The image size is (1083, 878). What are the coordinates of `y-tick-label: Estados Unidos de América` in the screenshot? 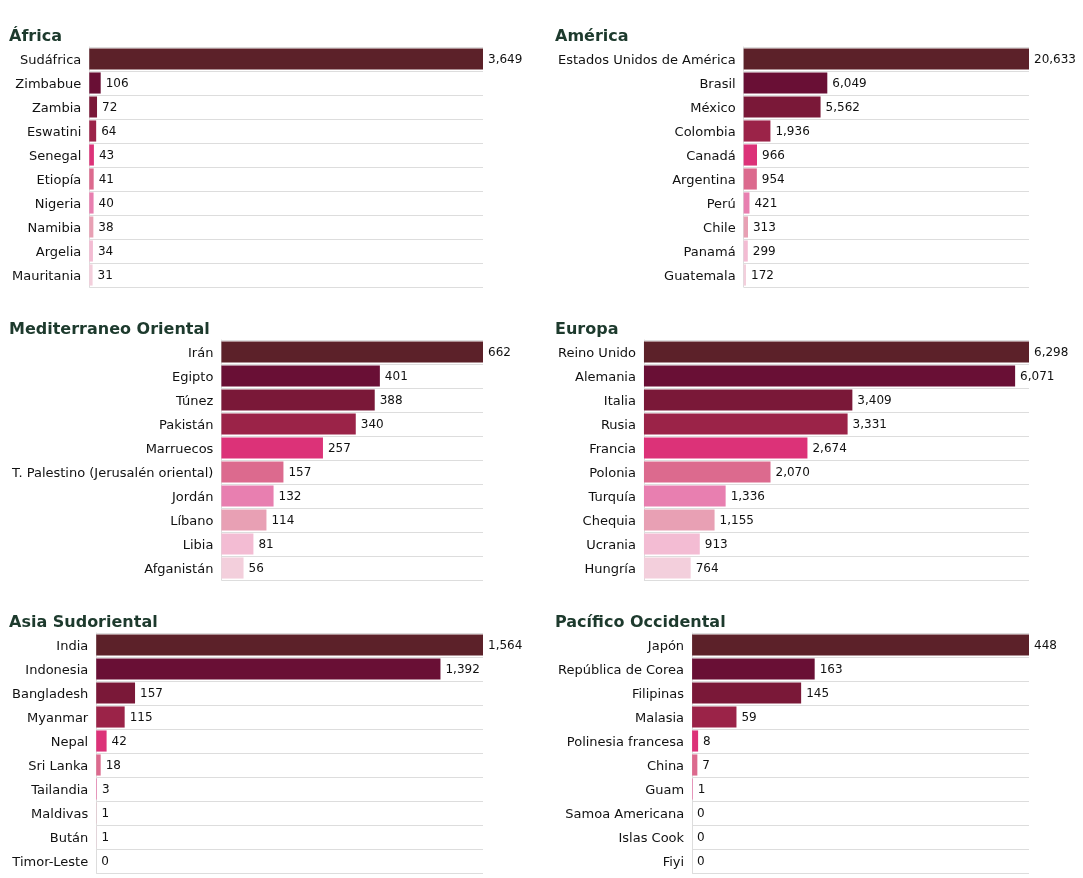 It's located at (646, 59).